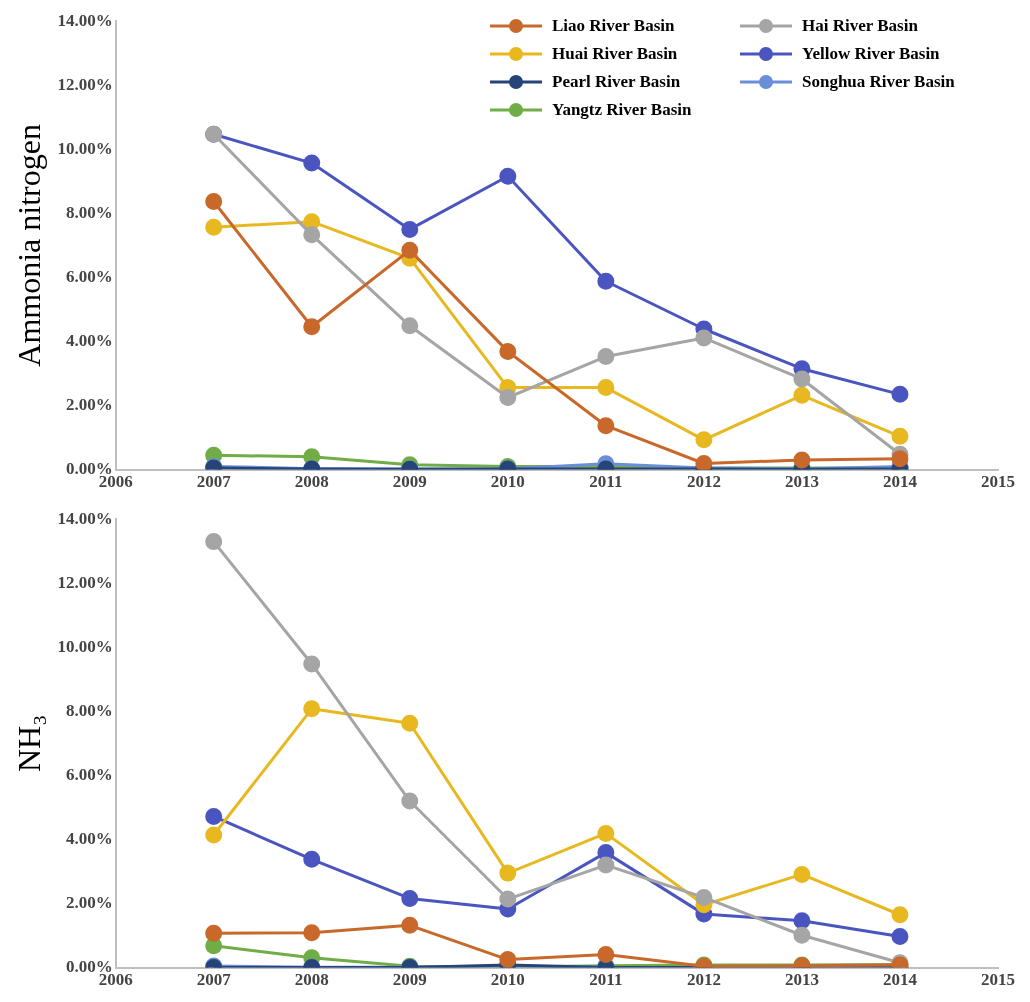 This screenshot has height=1002, width=1030. What do you see at coordinates (615, 54) in the screenshot?
I see `legend-label: Huai River Basin` at bounding box center [615, 54].